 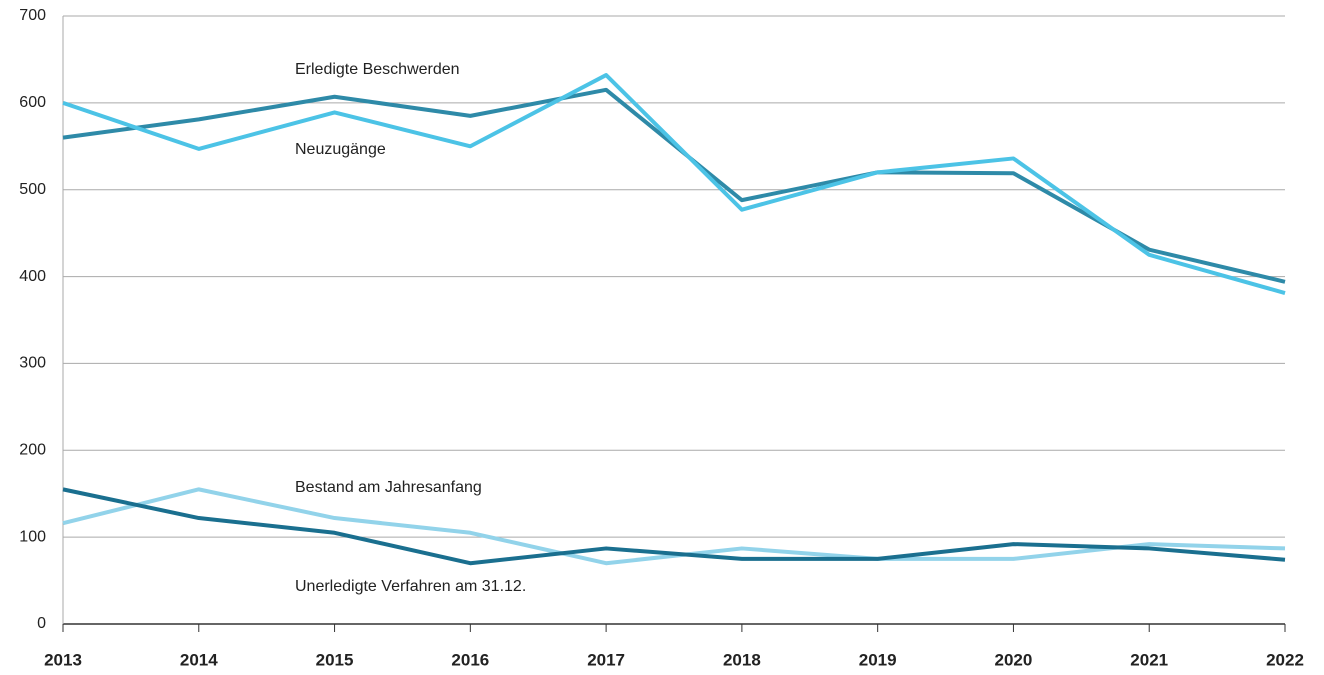 I want to click on y-tick-label: 300, so click(x=32, y=363).